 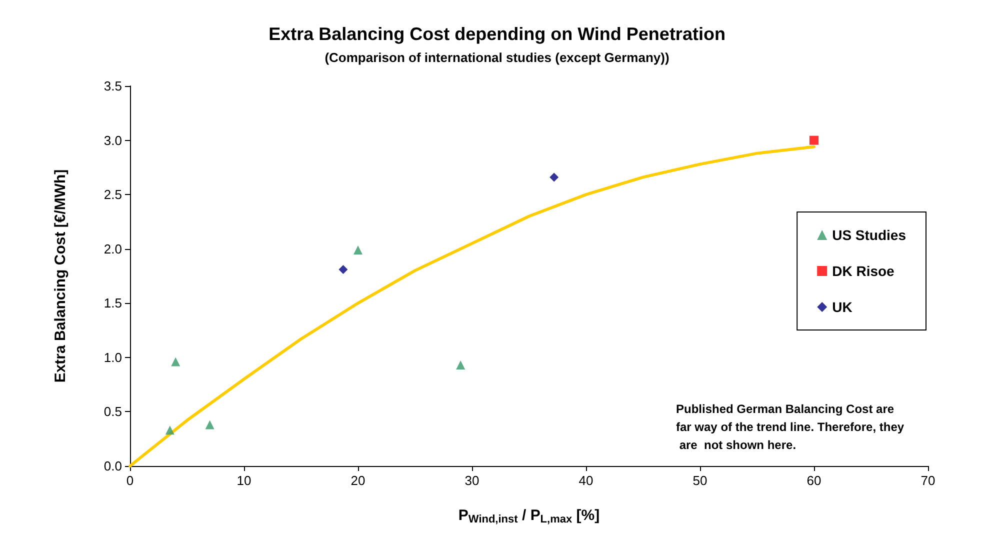 I want to click on legend-label: DK Risoe, so click(x=863, y=271).